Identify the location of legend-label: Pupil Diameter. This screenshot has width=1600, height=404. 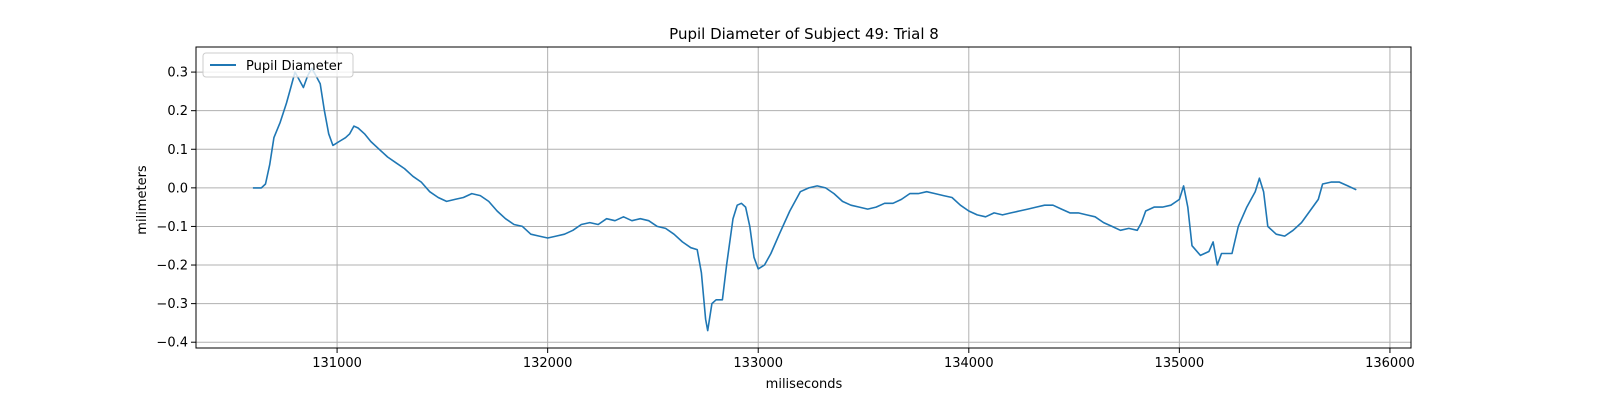
(294, 66).